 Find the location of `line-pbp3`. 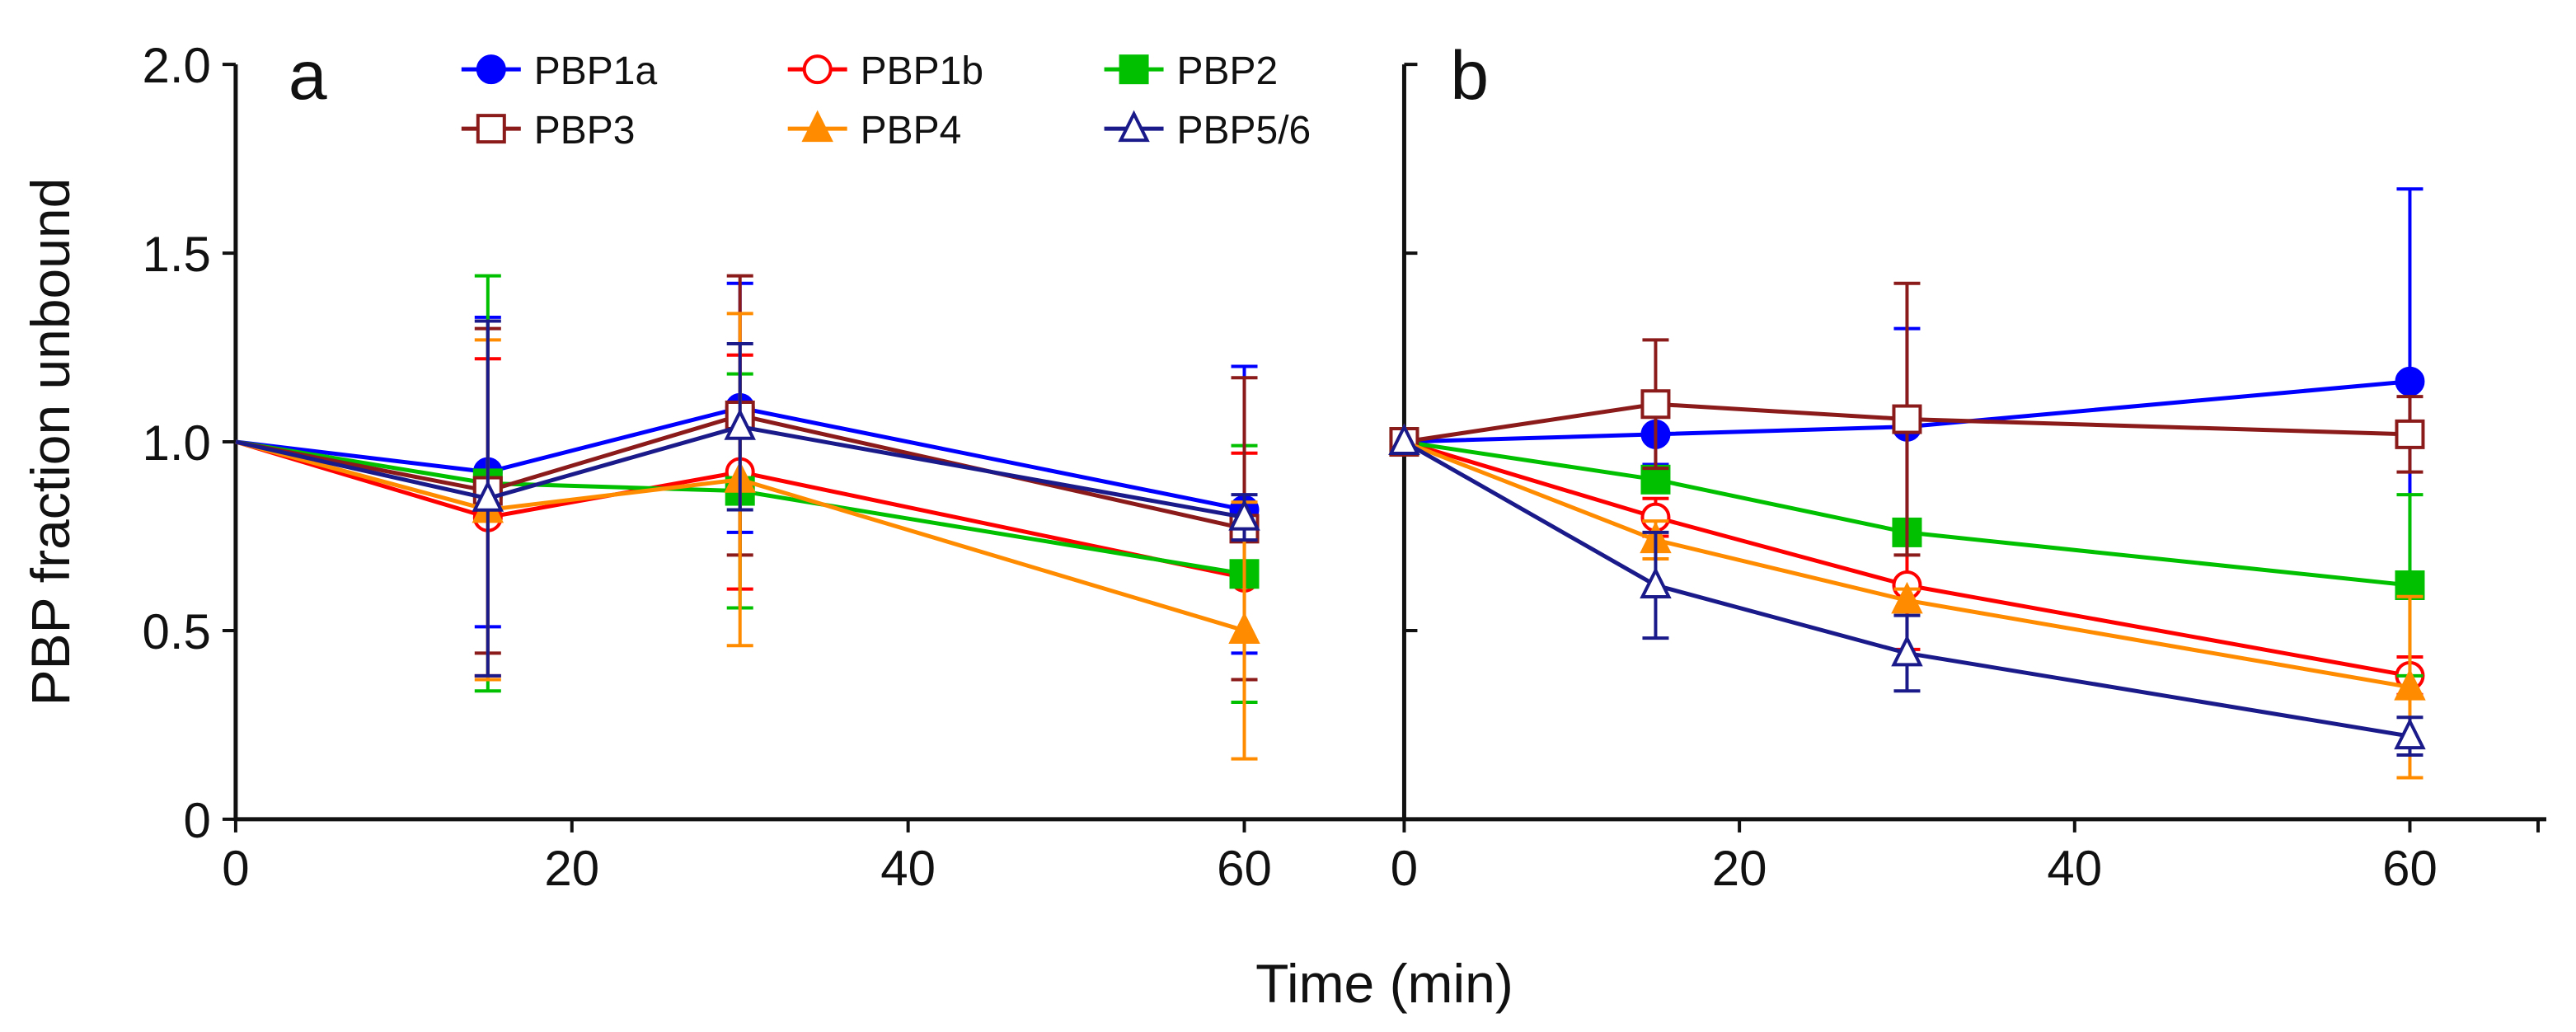

line-pbp3 is located at coordinates (1907, 422).